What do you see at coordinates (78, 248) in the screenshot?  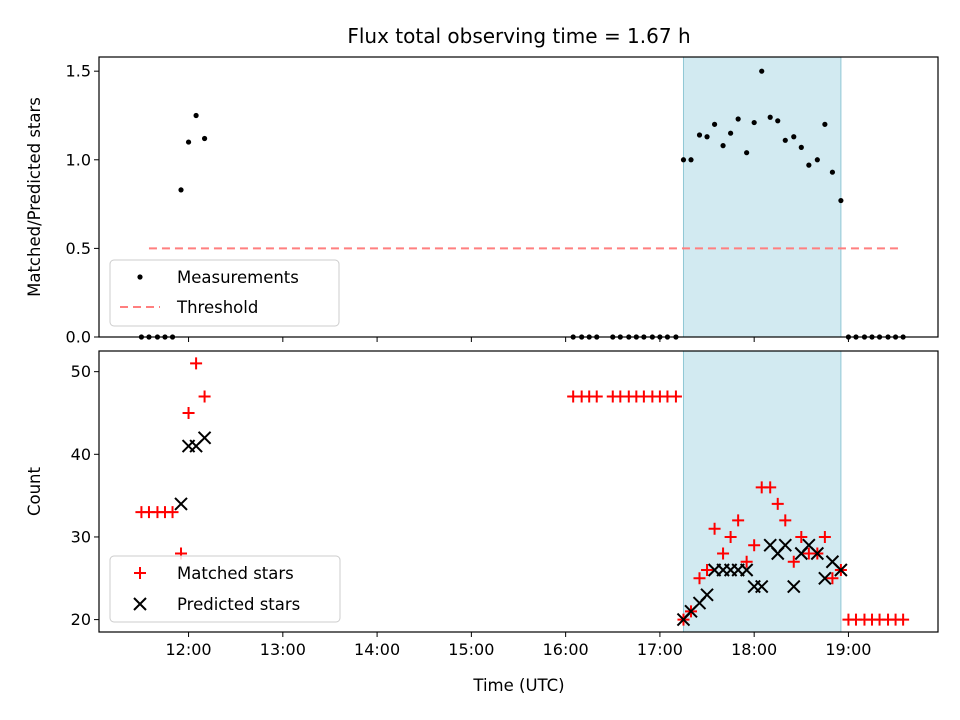 I see `y-tick-label: 0.5` at bounding box center [78, 248].